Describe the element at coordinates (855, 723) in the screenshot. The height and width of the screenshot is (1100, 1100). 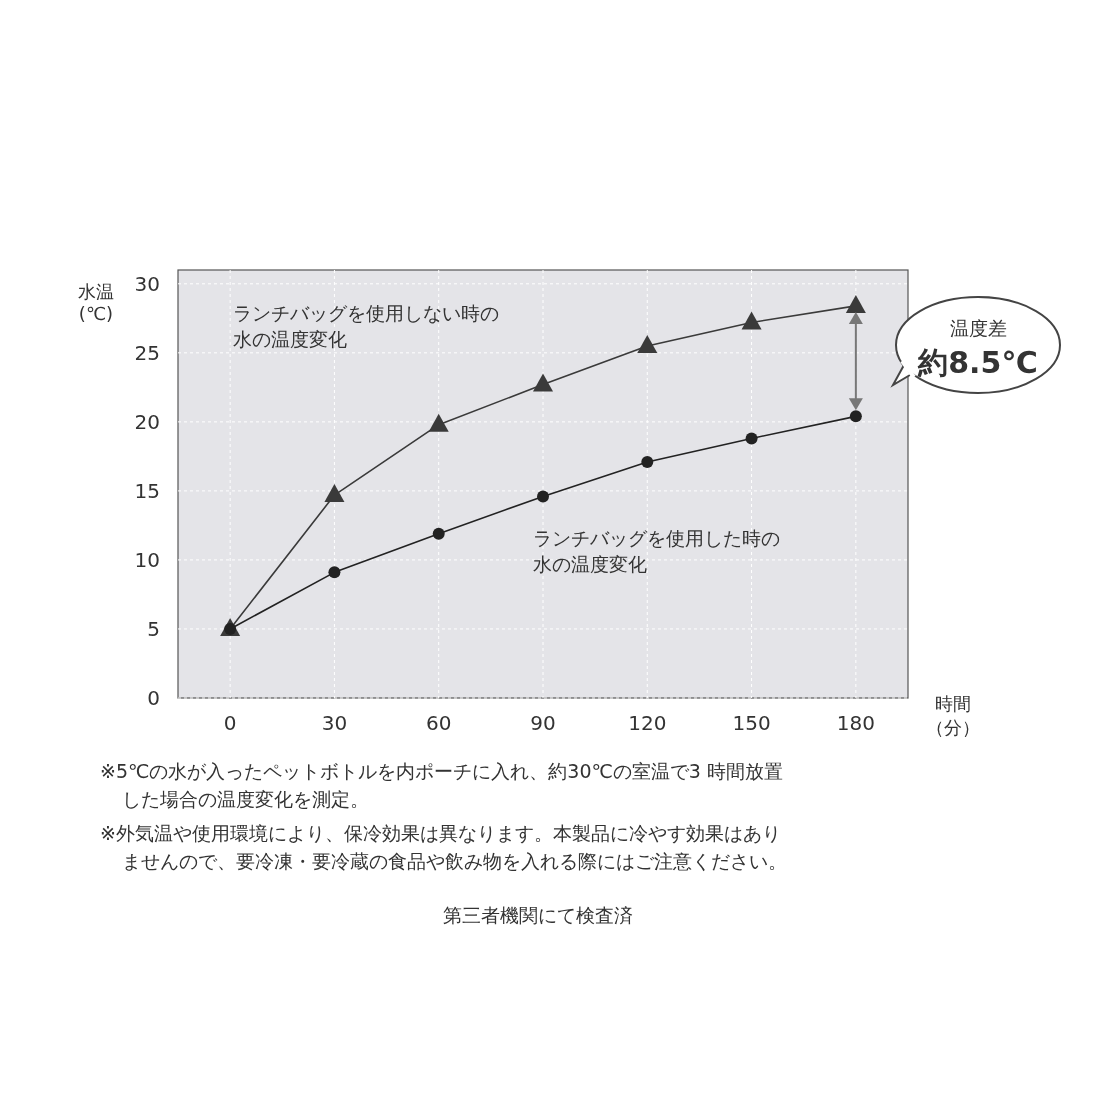
I see `x-tick-label: 180` at that location.